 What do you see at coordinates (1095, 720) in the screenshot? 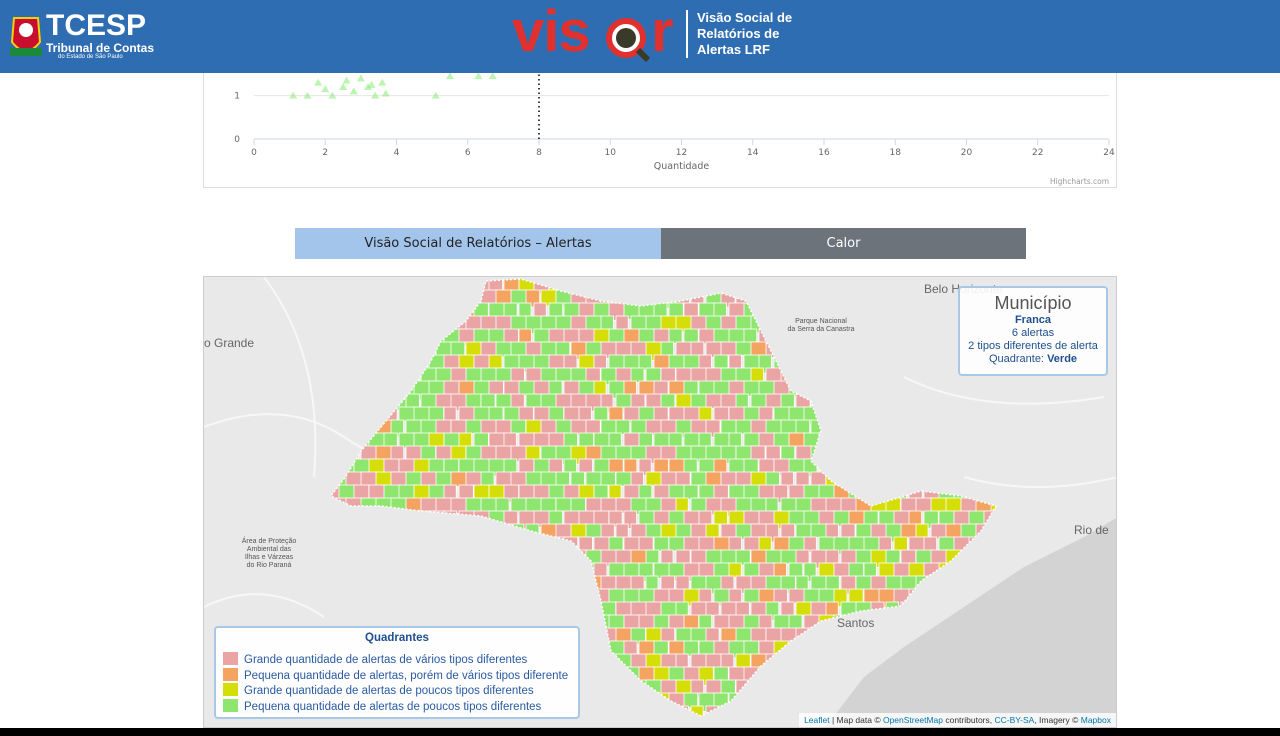
I see `link: Mapbox` at bounding box center [1095, 720].